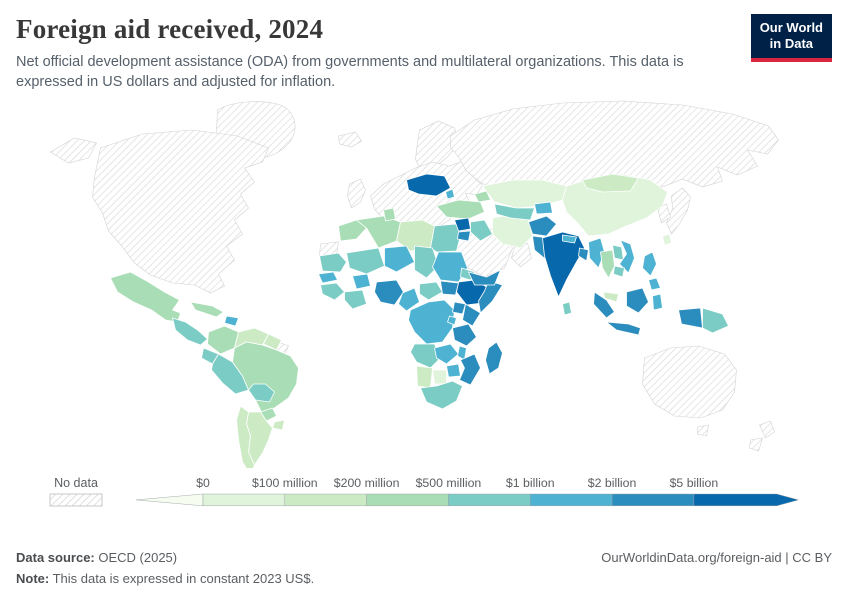 The height and width of the screenshot is (600, 850). What do you see at coordinates (464, 236) in the screenshot?
I see `country-jordan` at bounding box center [464, 236].